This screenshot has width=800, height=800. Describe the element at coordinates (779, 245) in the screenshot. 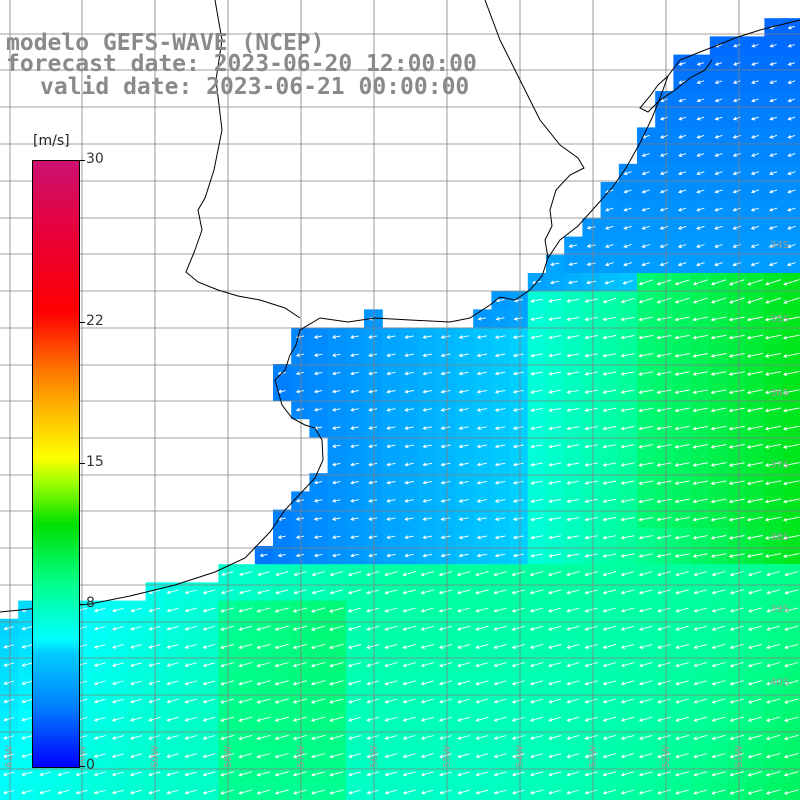

I see `latitude-label: 34S` at that location.